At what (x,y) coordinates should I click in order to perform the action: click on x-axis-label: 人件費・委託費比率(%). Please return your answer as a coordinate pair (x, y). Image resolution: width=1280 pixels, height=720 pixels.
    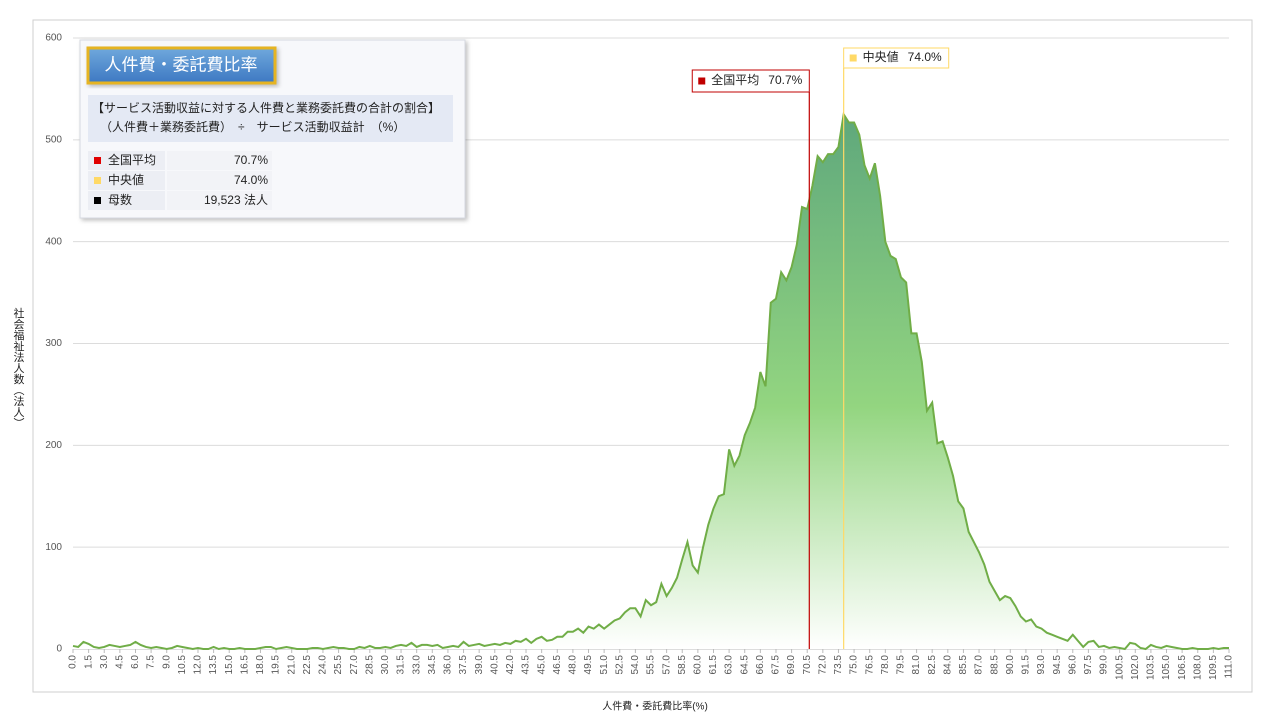
    Looking at the image, I should click on (655, 706).